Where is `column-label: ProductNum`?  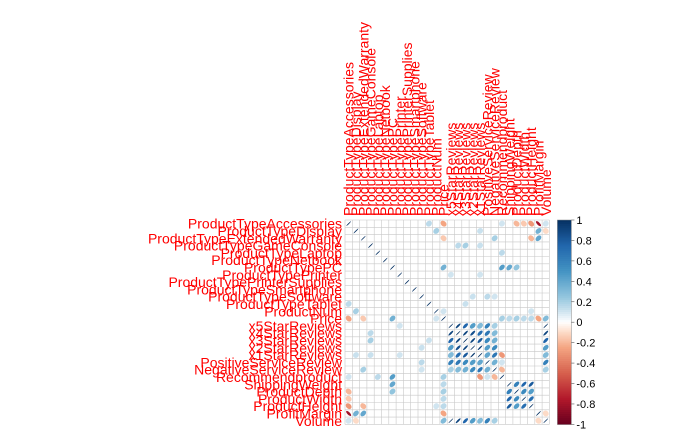
column-label: ProductNum is located at coordinates (436, 177).